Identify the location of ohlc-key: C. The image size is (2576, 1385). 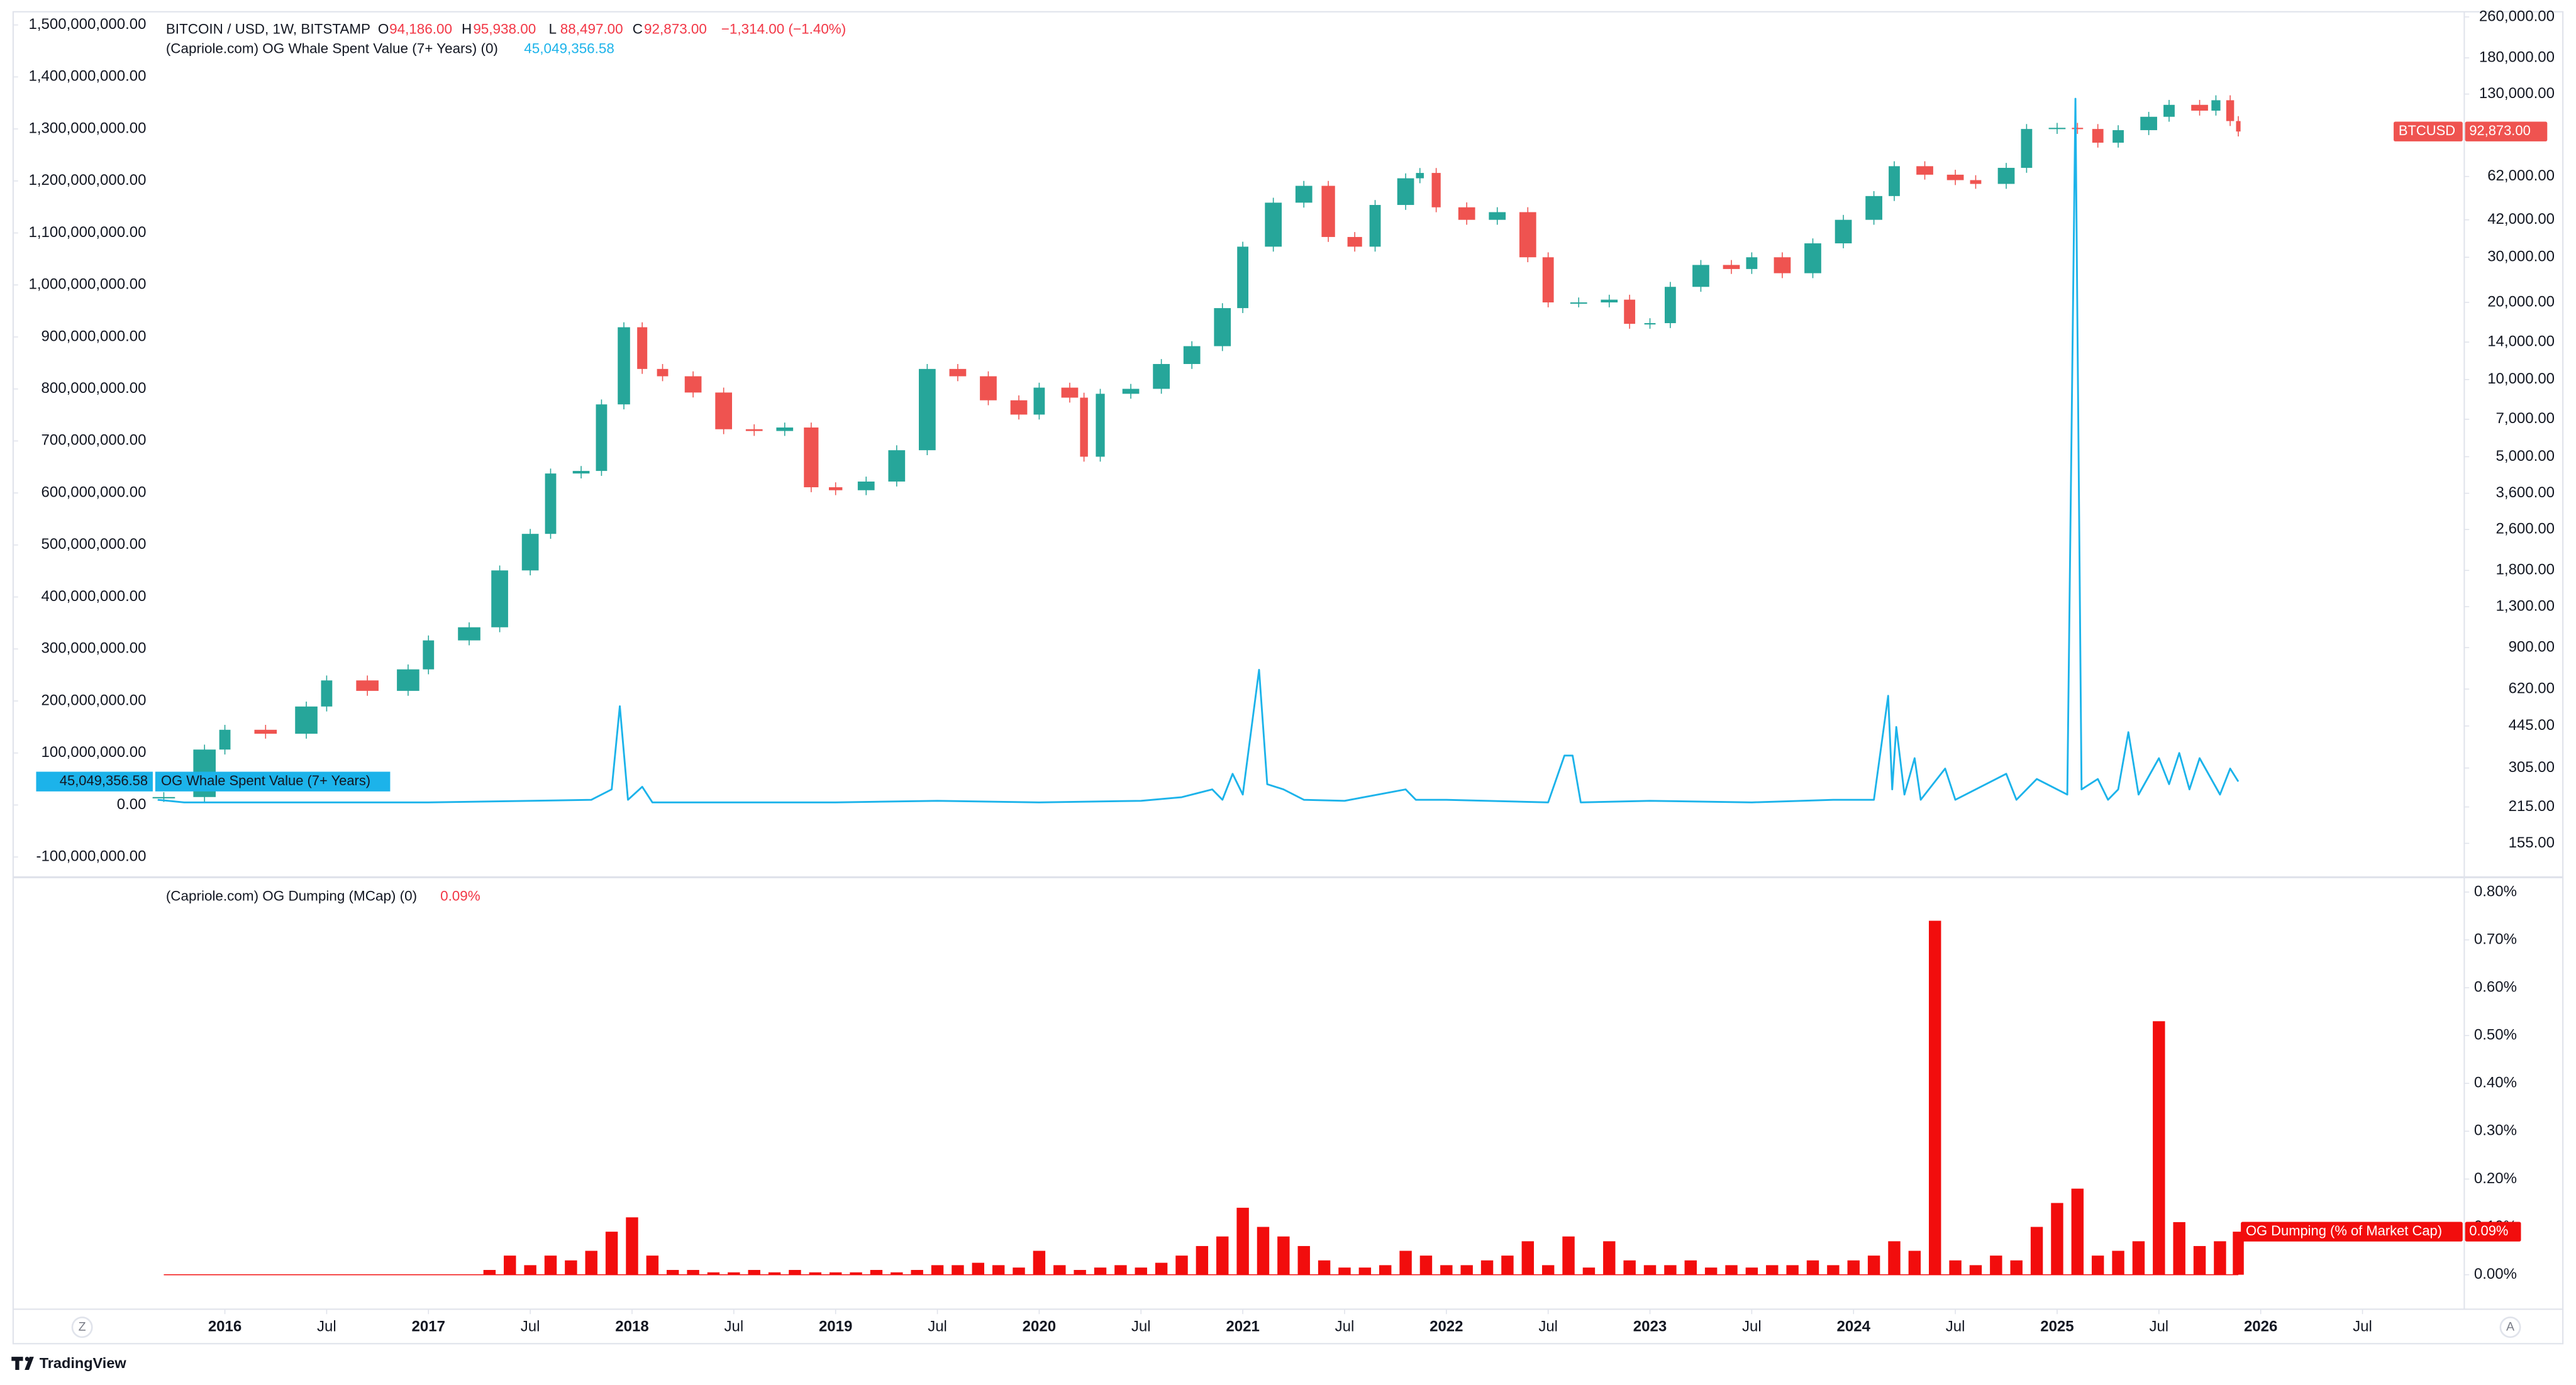
(638, 28).